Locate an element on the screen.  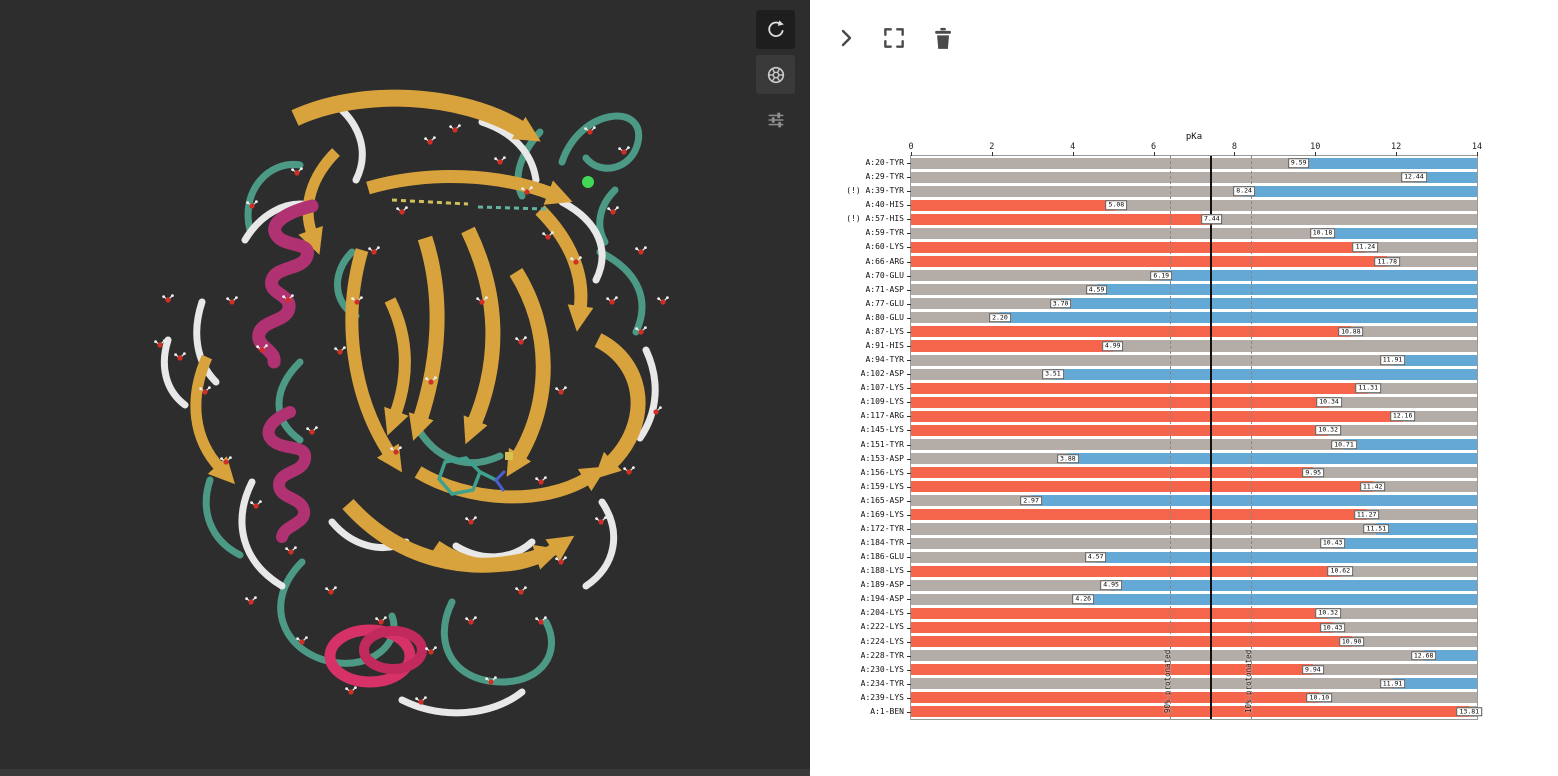
residue-label: A:151-TYR is located at coordinates (882, 444).